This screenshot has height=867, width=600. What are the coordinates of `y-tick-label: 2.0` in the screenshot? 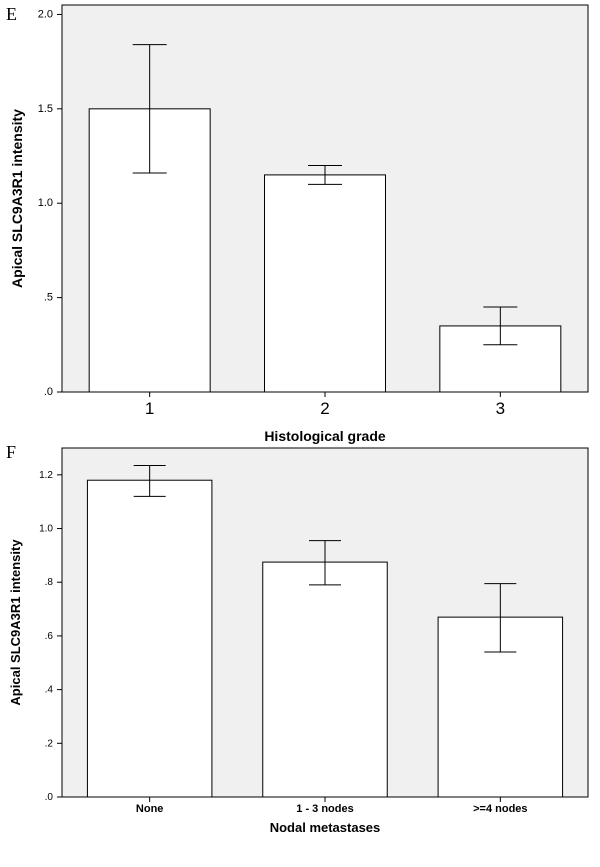 It's located at (45, 14).